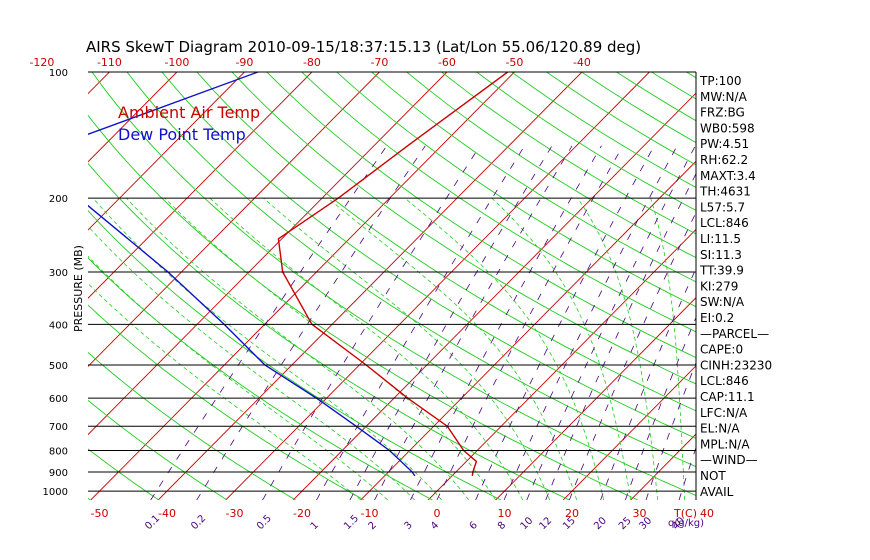 The width and height of the screenshot is (870, 560). Describe the element at coordinates (264, 522) in the screenshot. I see `mixing-ratio-tick-label: 0.5` at that location.